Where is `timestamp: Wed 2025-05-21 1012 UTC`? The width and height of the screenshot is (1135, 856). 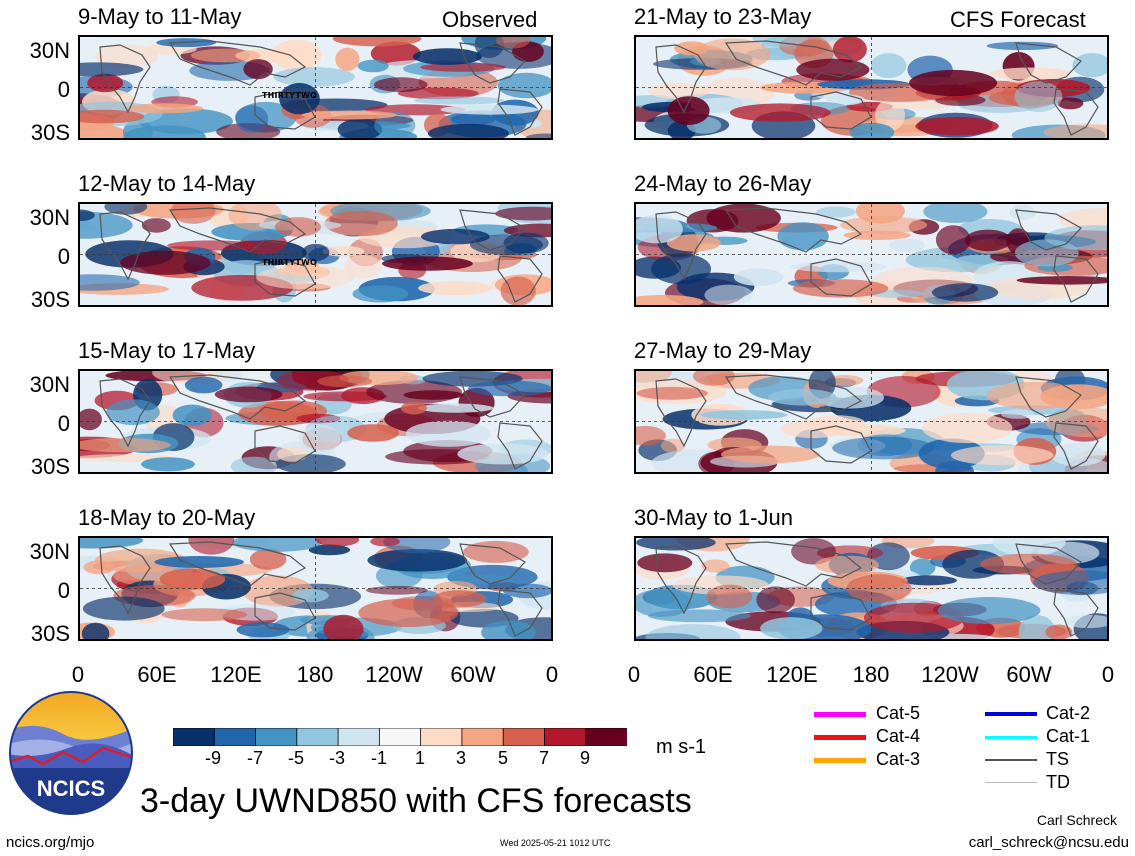 timestamp: Wed 2025-05-21 1012 UTC is located at coordinates (555, 843).